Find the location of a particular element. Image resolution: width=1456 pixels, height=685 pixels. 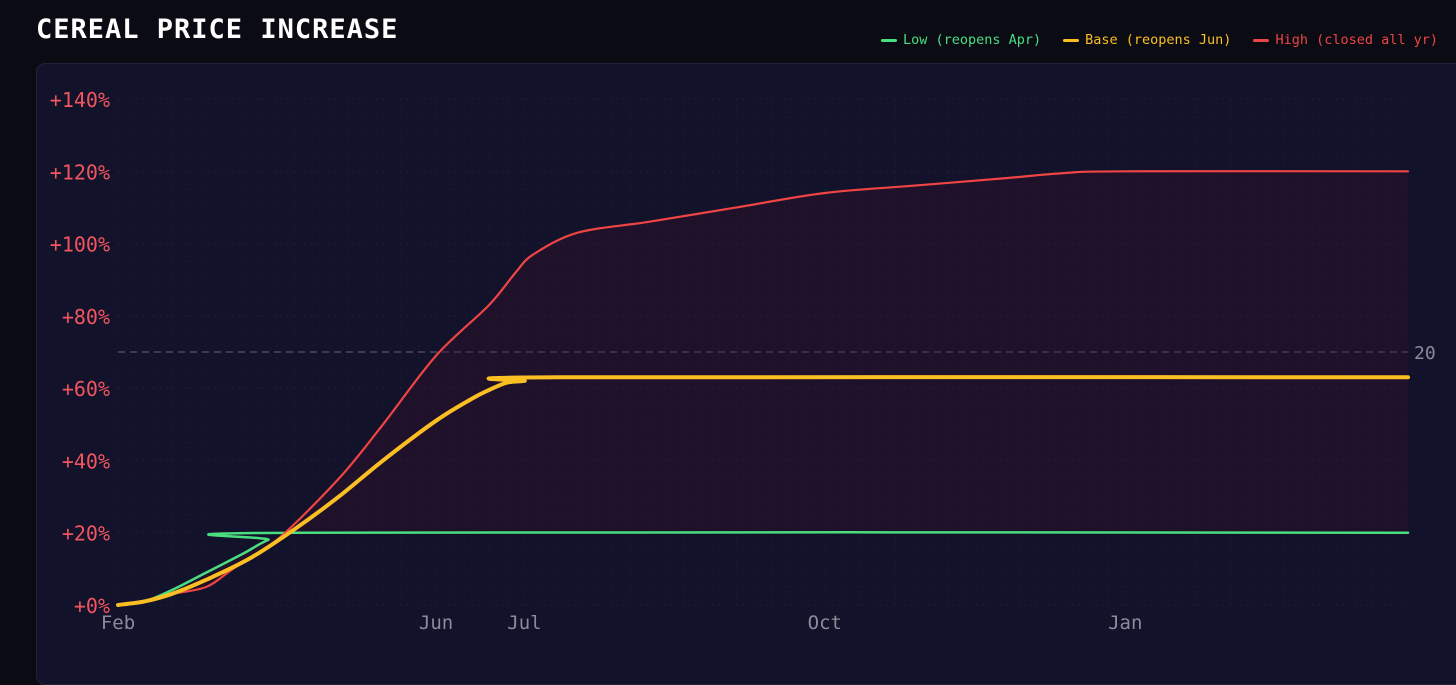

y-tick-label: +60% is located at coordinates (86, 389).